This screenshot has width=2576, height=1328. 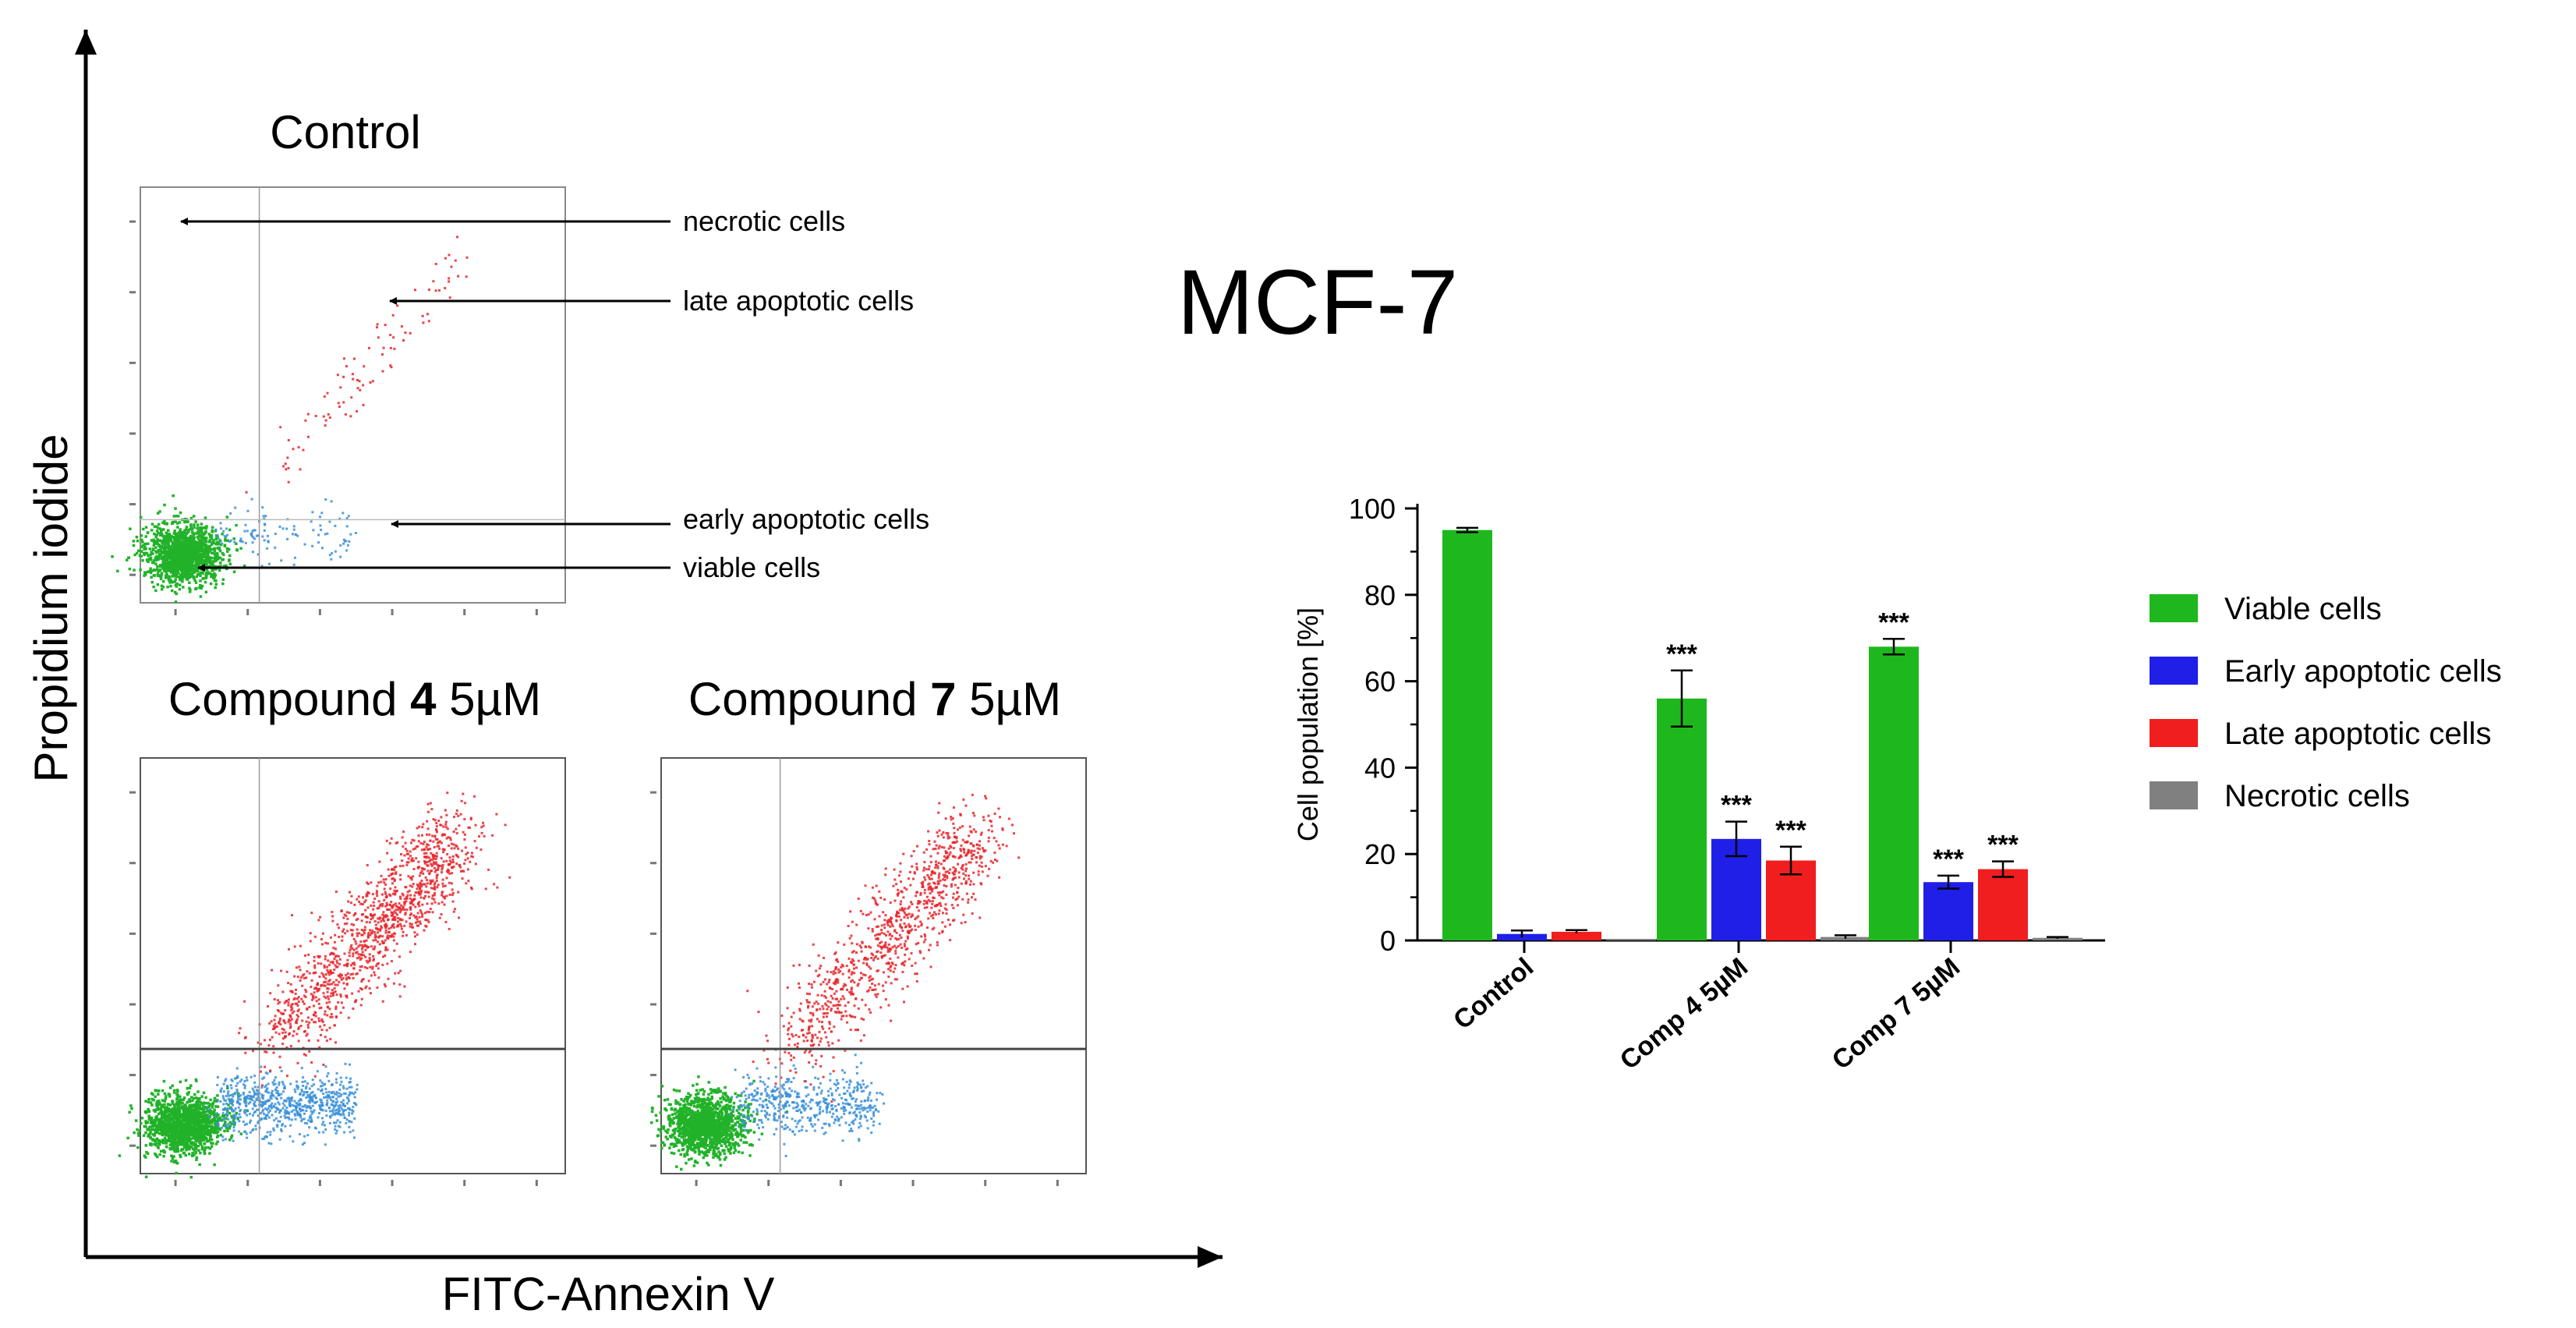 I want to click on panel-title-control: Control, so click(x=345, y=132).